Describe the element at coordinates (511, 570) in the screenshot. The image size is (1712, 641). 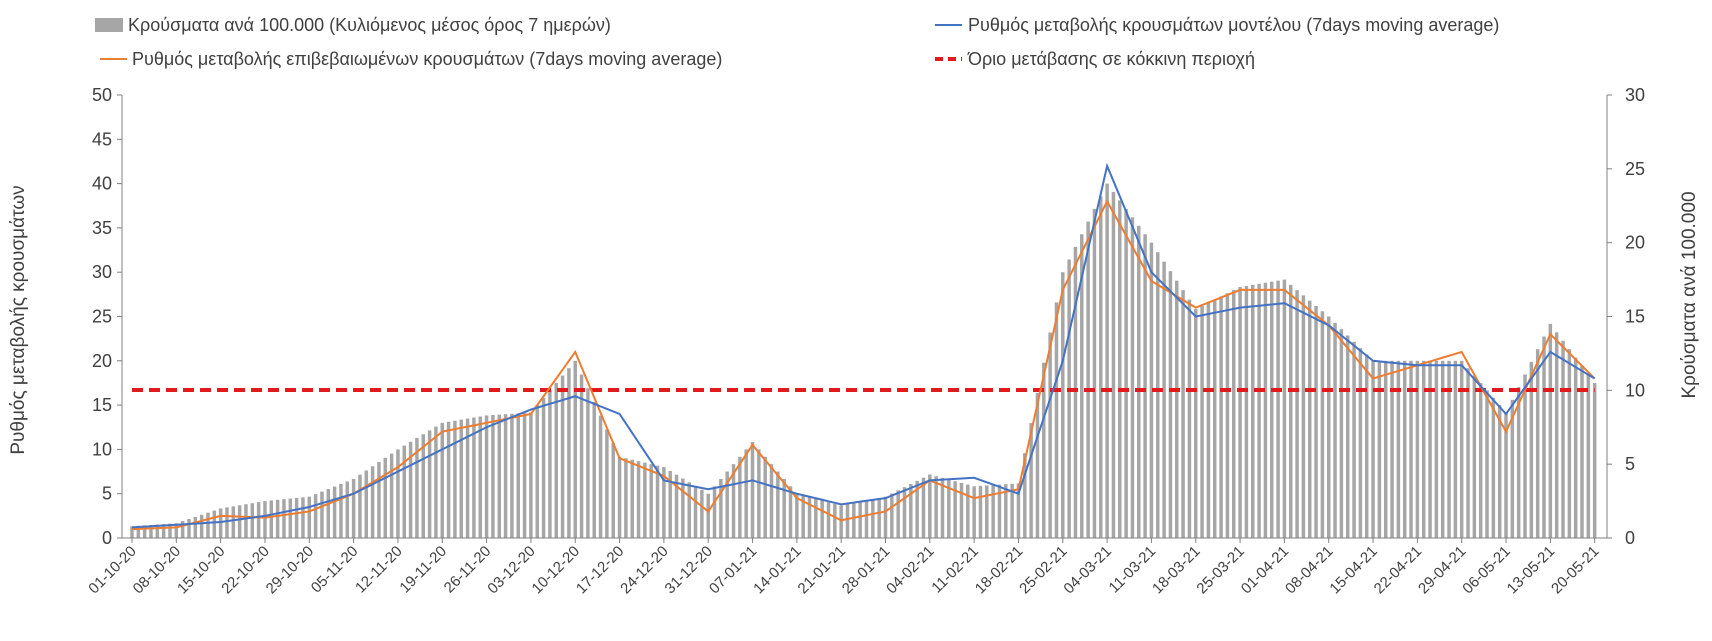
I see `x-tick-label: 03-12-20` at that location.